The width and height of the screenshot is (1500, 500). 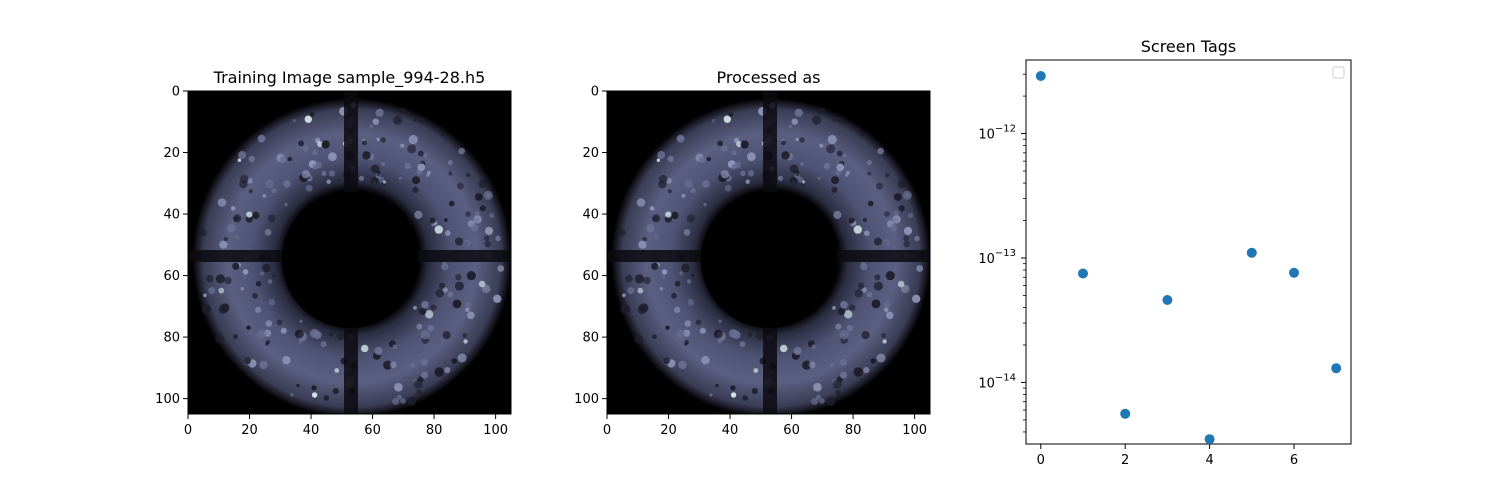 What do you see at coordinates (434, 430) in the screenshot?
I see `x-tick-label: 80` at bounding box center [434, 430].